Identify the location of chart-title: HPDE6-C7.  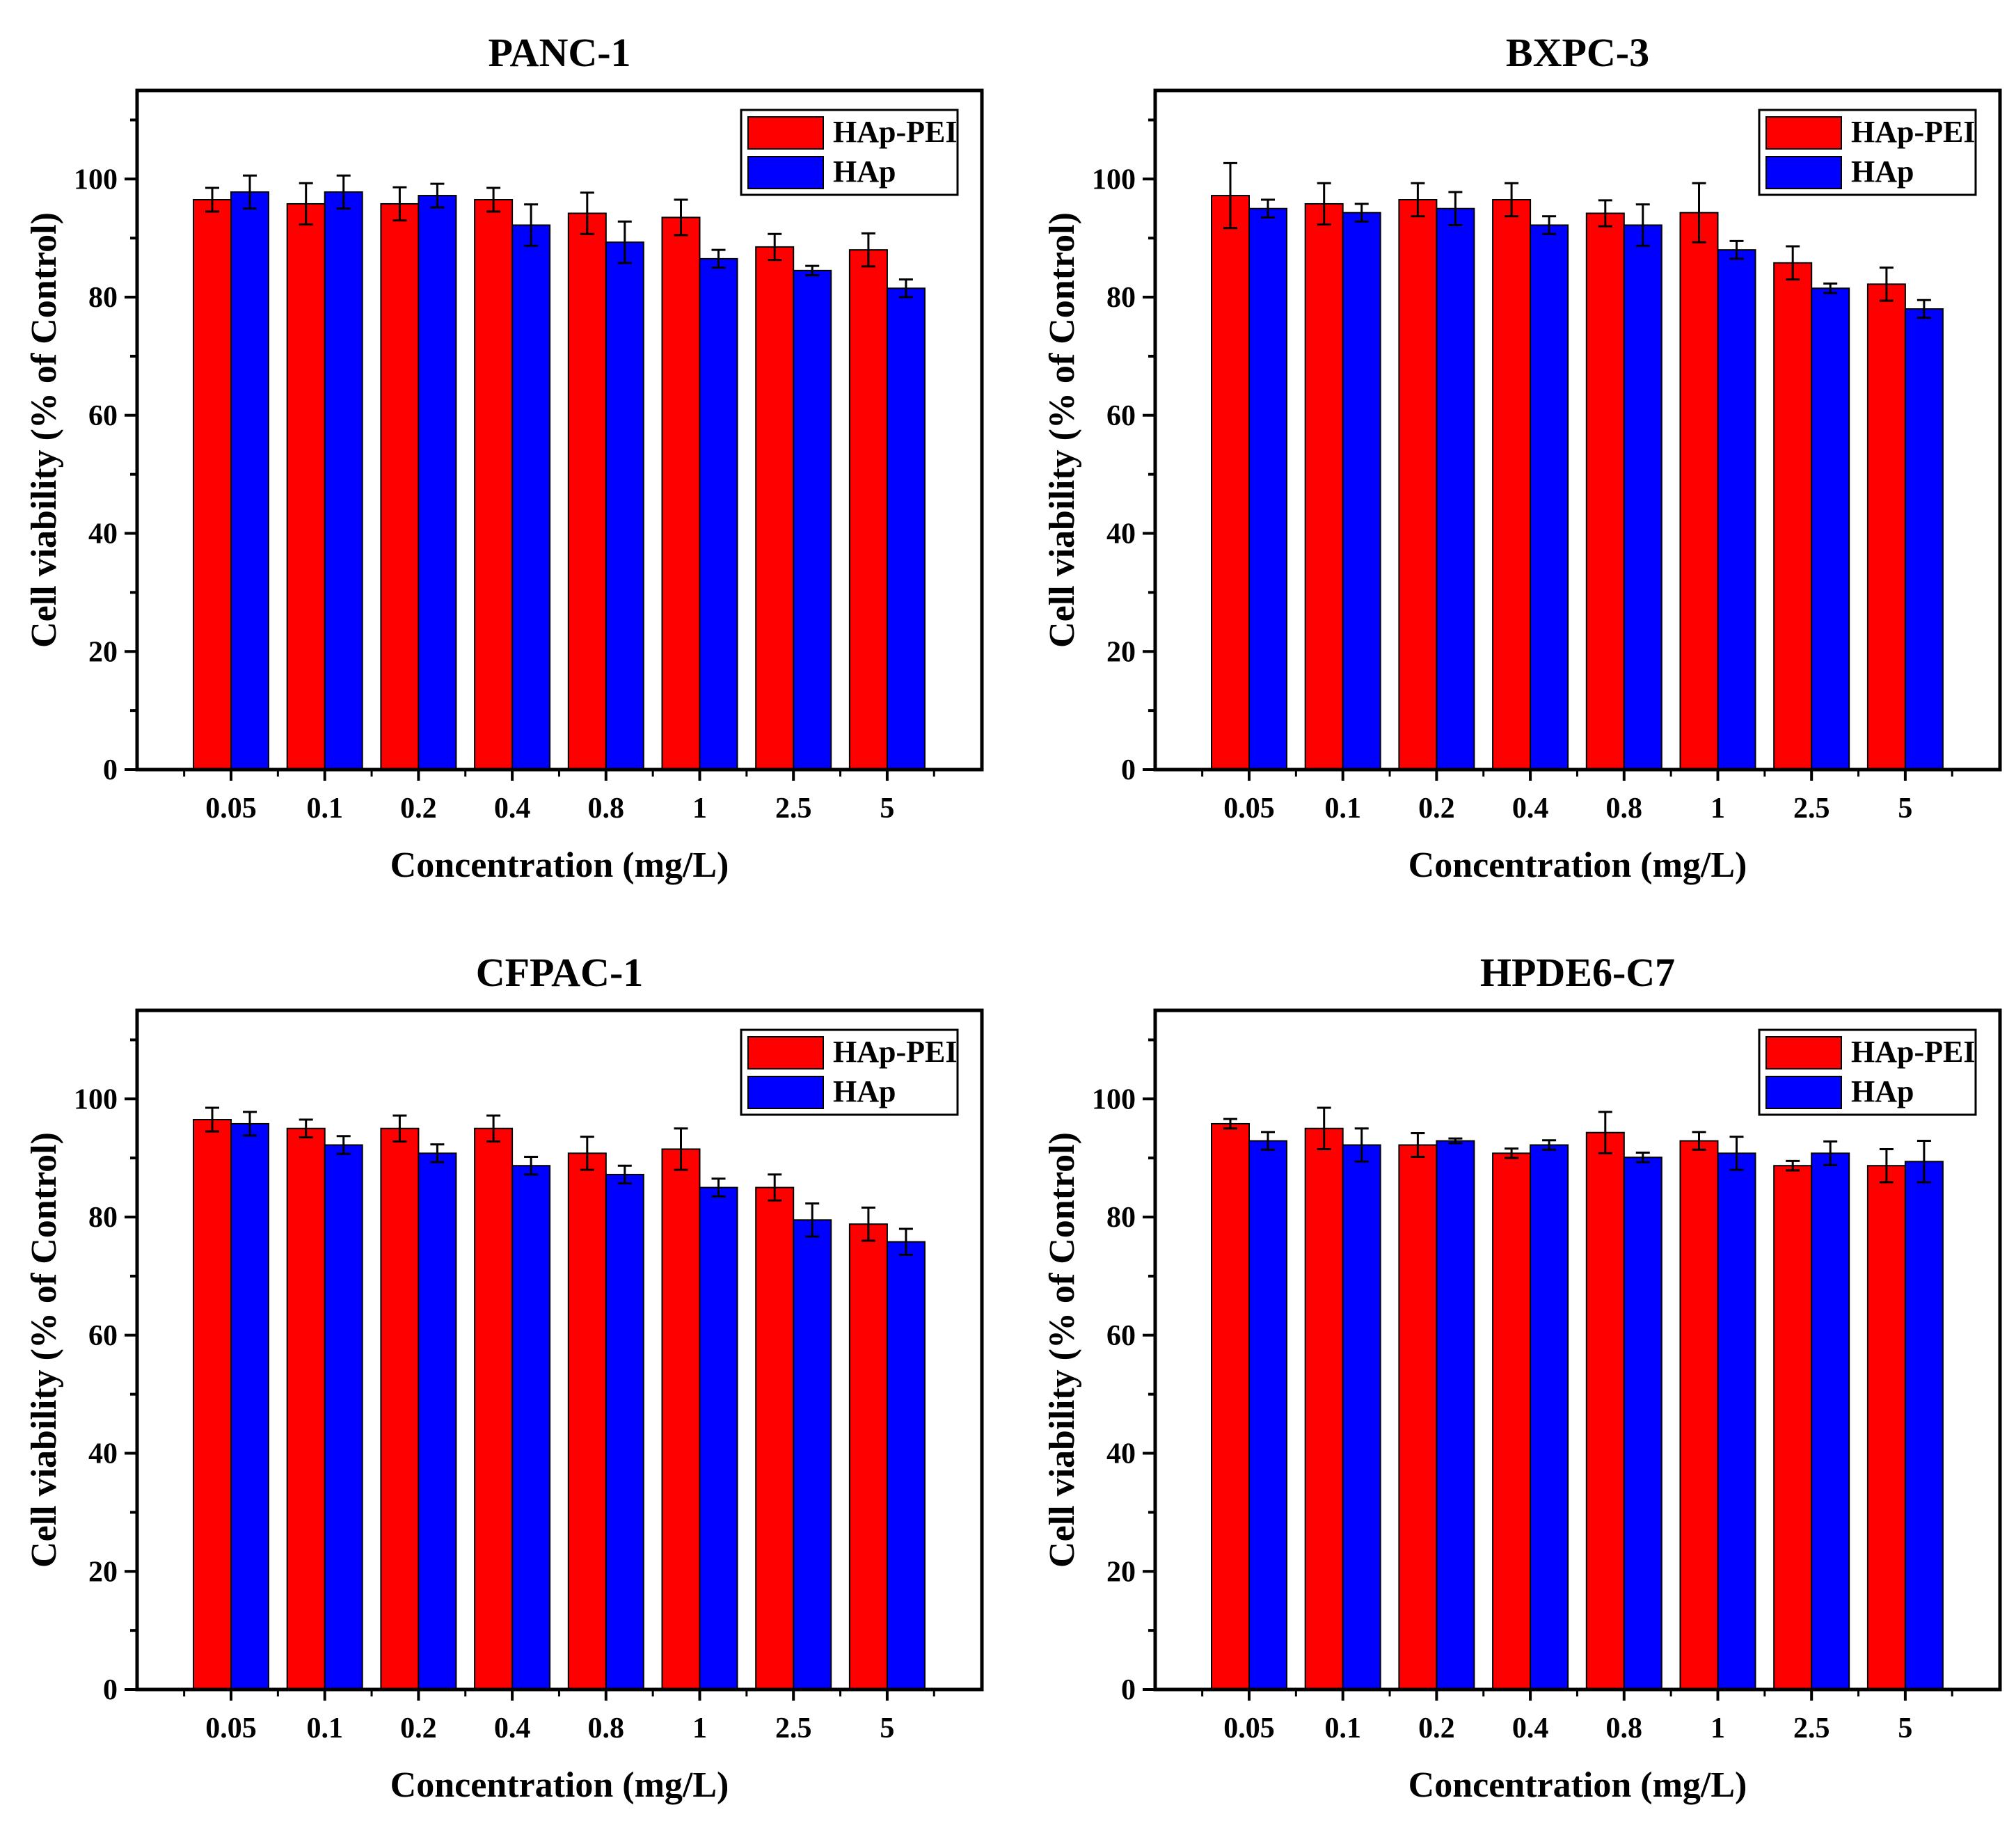
(1577, 972).